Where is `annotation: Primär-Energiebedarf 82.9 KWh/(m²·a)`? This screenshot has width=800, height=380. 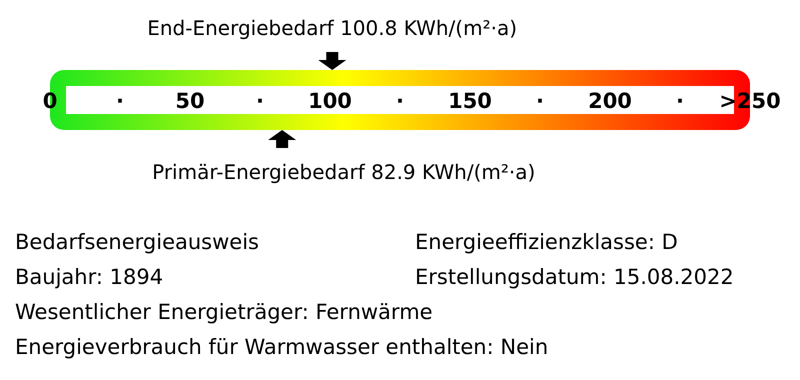 annotation: Primär-Energiebedarf 82.9 KWh/(m²·a) is located at coordinates (344, 172).